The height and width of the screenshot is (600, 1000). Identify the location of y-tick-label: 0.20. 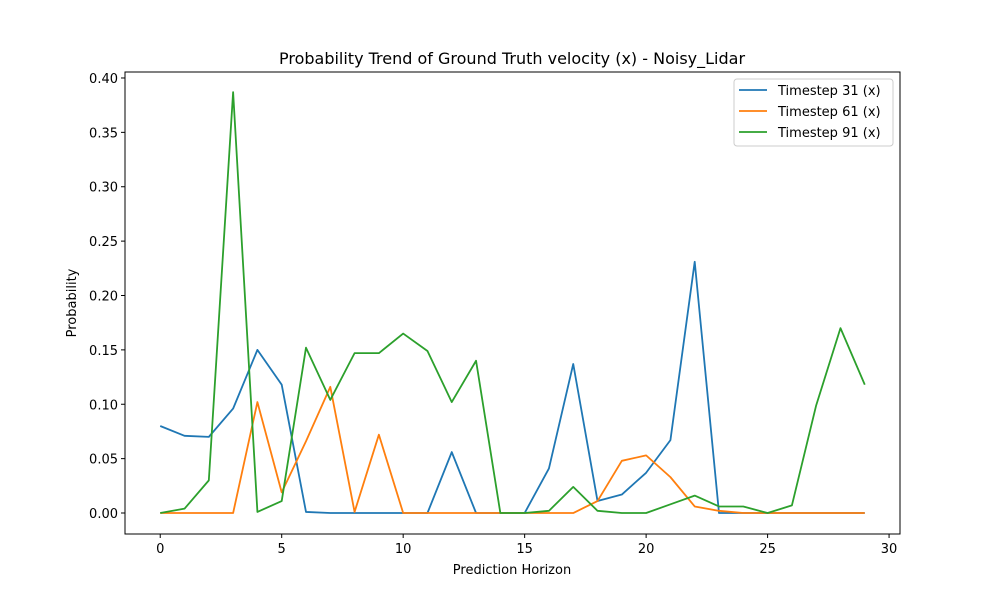
(103, 296).